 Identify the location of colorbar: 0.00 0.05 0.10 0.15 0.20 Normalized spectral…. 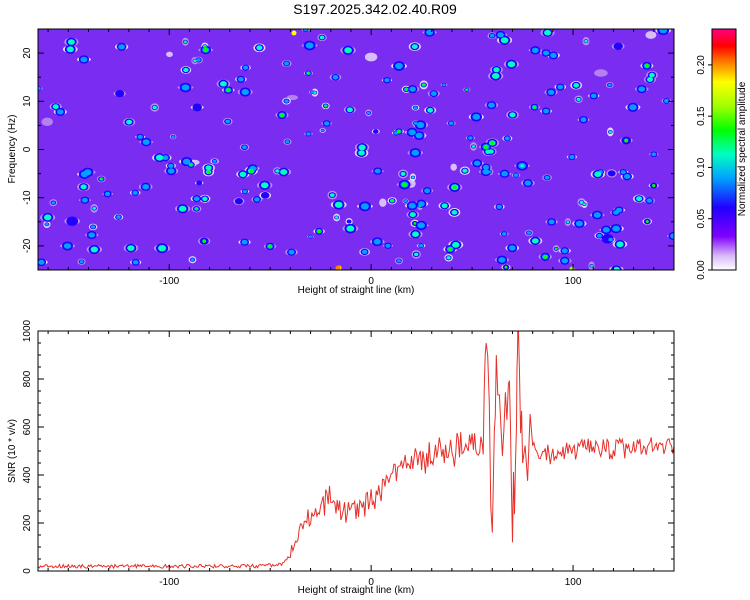
(722, 154).